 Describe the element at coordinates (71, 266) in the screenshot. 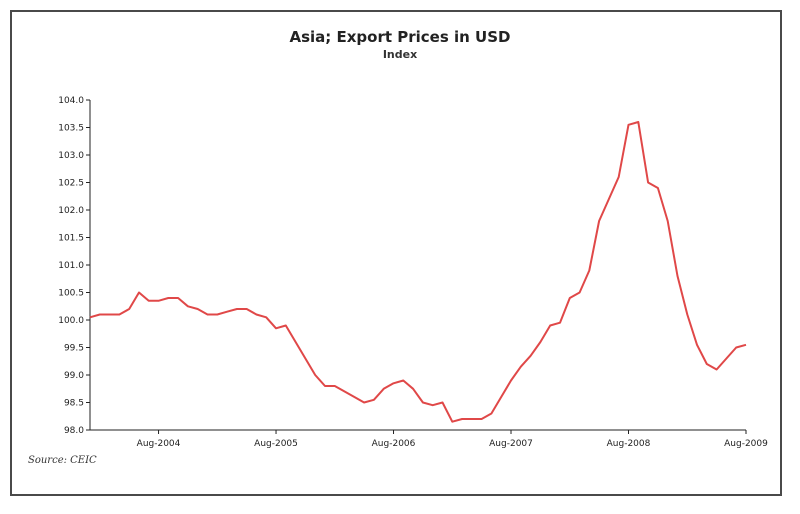

I see `y-tick-label: 101.0` at that location.